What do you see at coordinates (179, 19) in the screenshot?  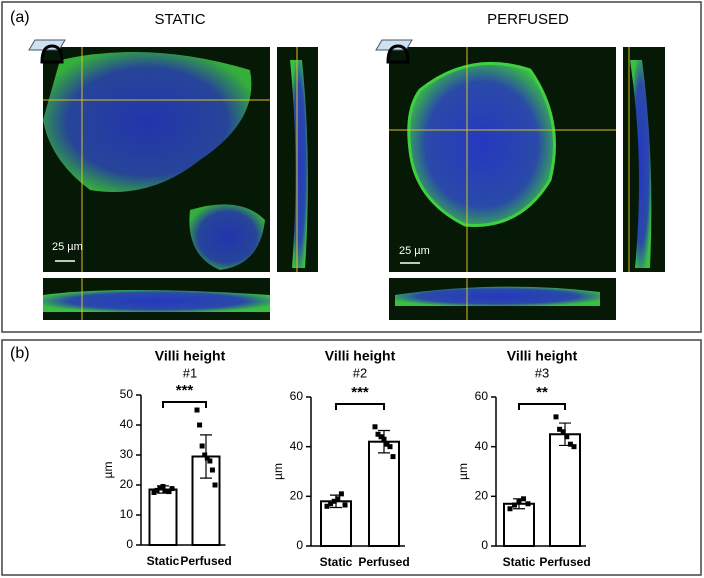 I see `image-title: STATIC` at bounding box center [179, 19].